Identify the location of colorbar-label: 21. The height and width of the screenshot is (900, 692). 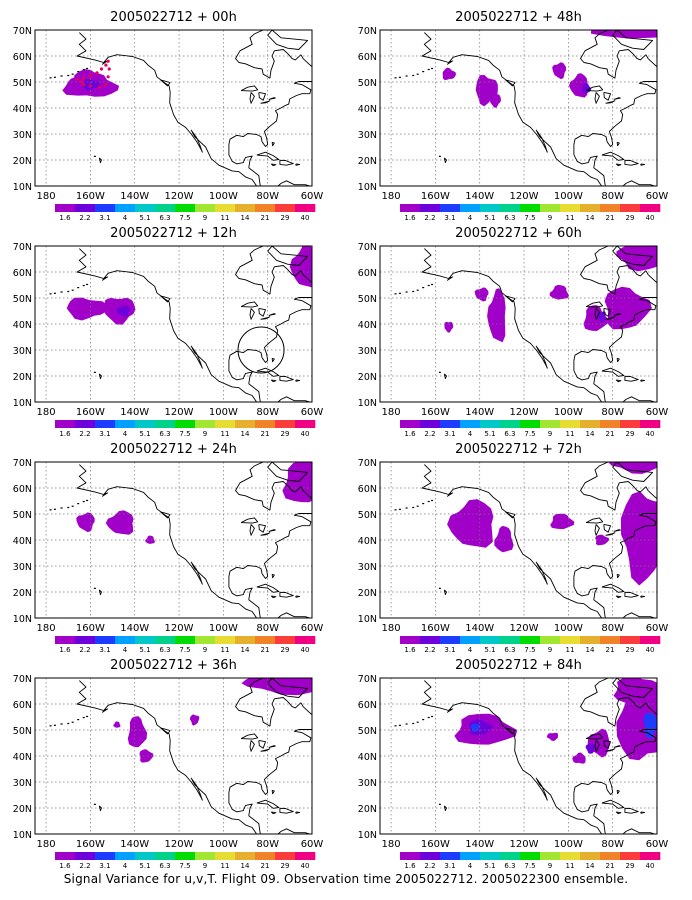
(265, 650).